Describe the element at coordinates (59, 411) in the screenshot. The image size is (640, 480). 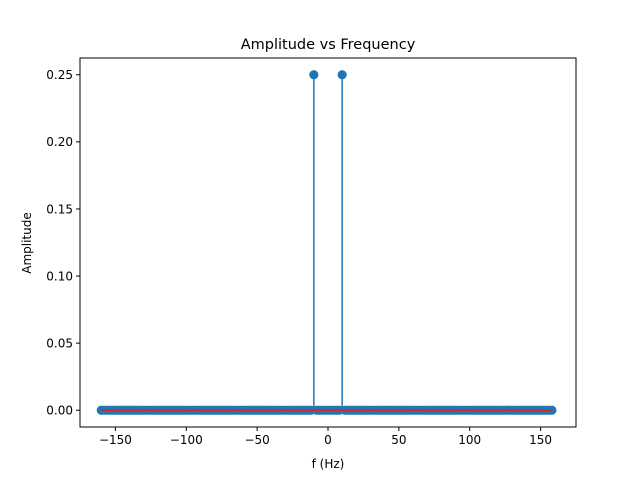
I see `y-tick-label: 0.00` at that location.